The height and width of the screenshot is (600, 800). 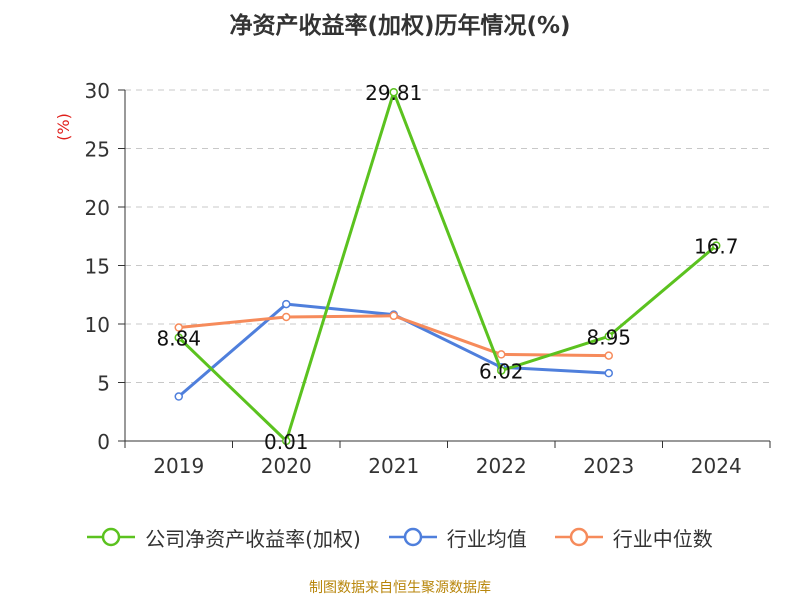 I want to click on y-tick-label: 10, so click(x=97, y=325).